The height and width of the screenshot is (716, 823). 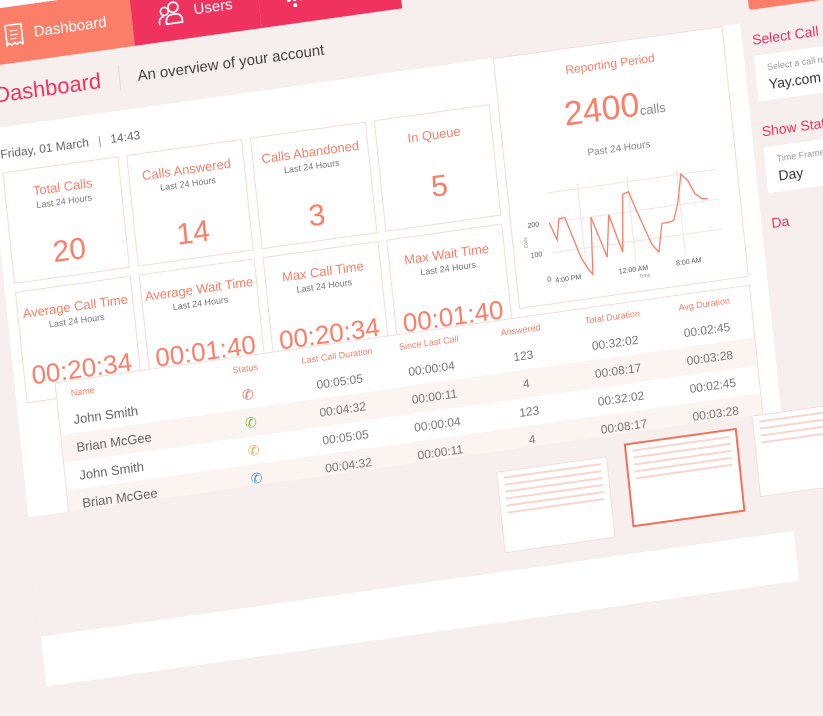 What do you see at coordinates (119, 78) in the screenshot?
I see `header-divider` at bounding box center [119, 78].